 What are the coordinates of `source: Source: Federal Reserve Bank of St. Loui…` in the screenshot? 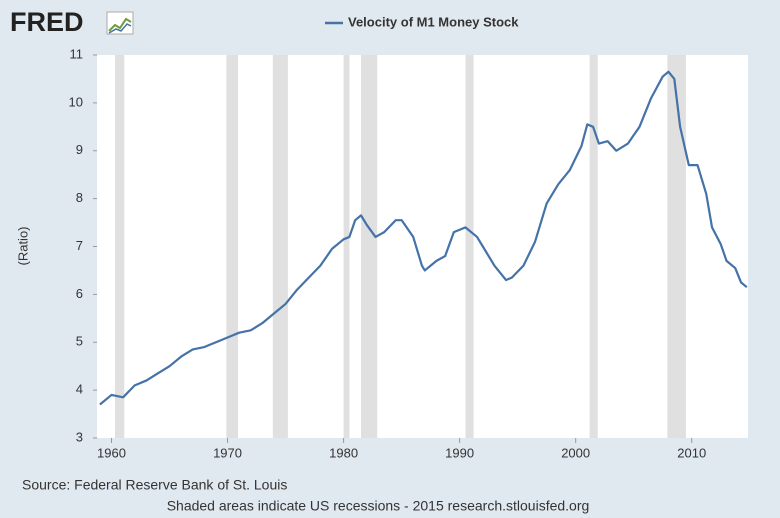 It's located at (154, 485).